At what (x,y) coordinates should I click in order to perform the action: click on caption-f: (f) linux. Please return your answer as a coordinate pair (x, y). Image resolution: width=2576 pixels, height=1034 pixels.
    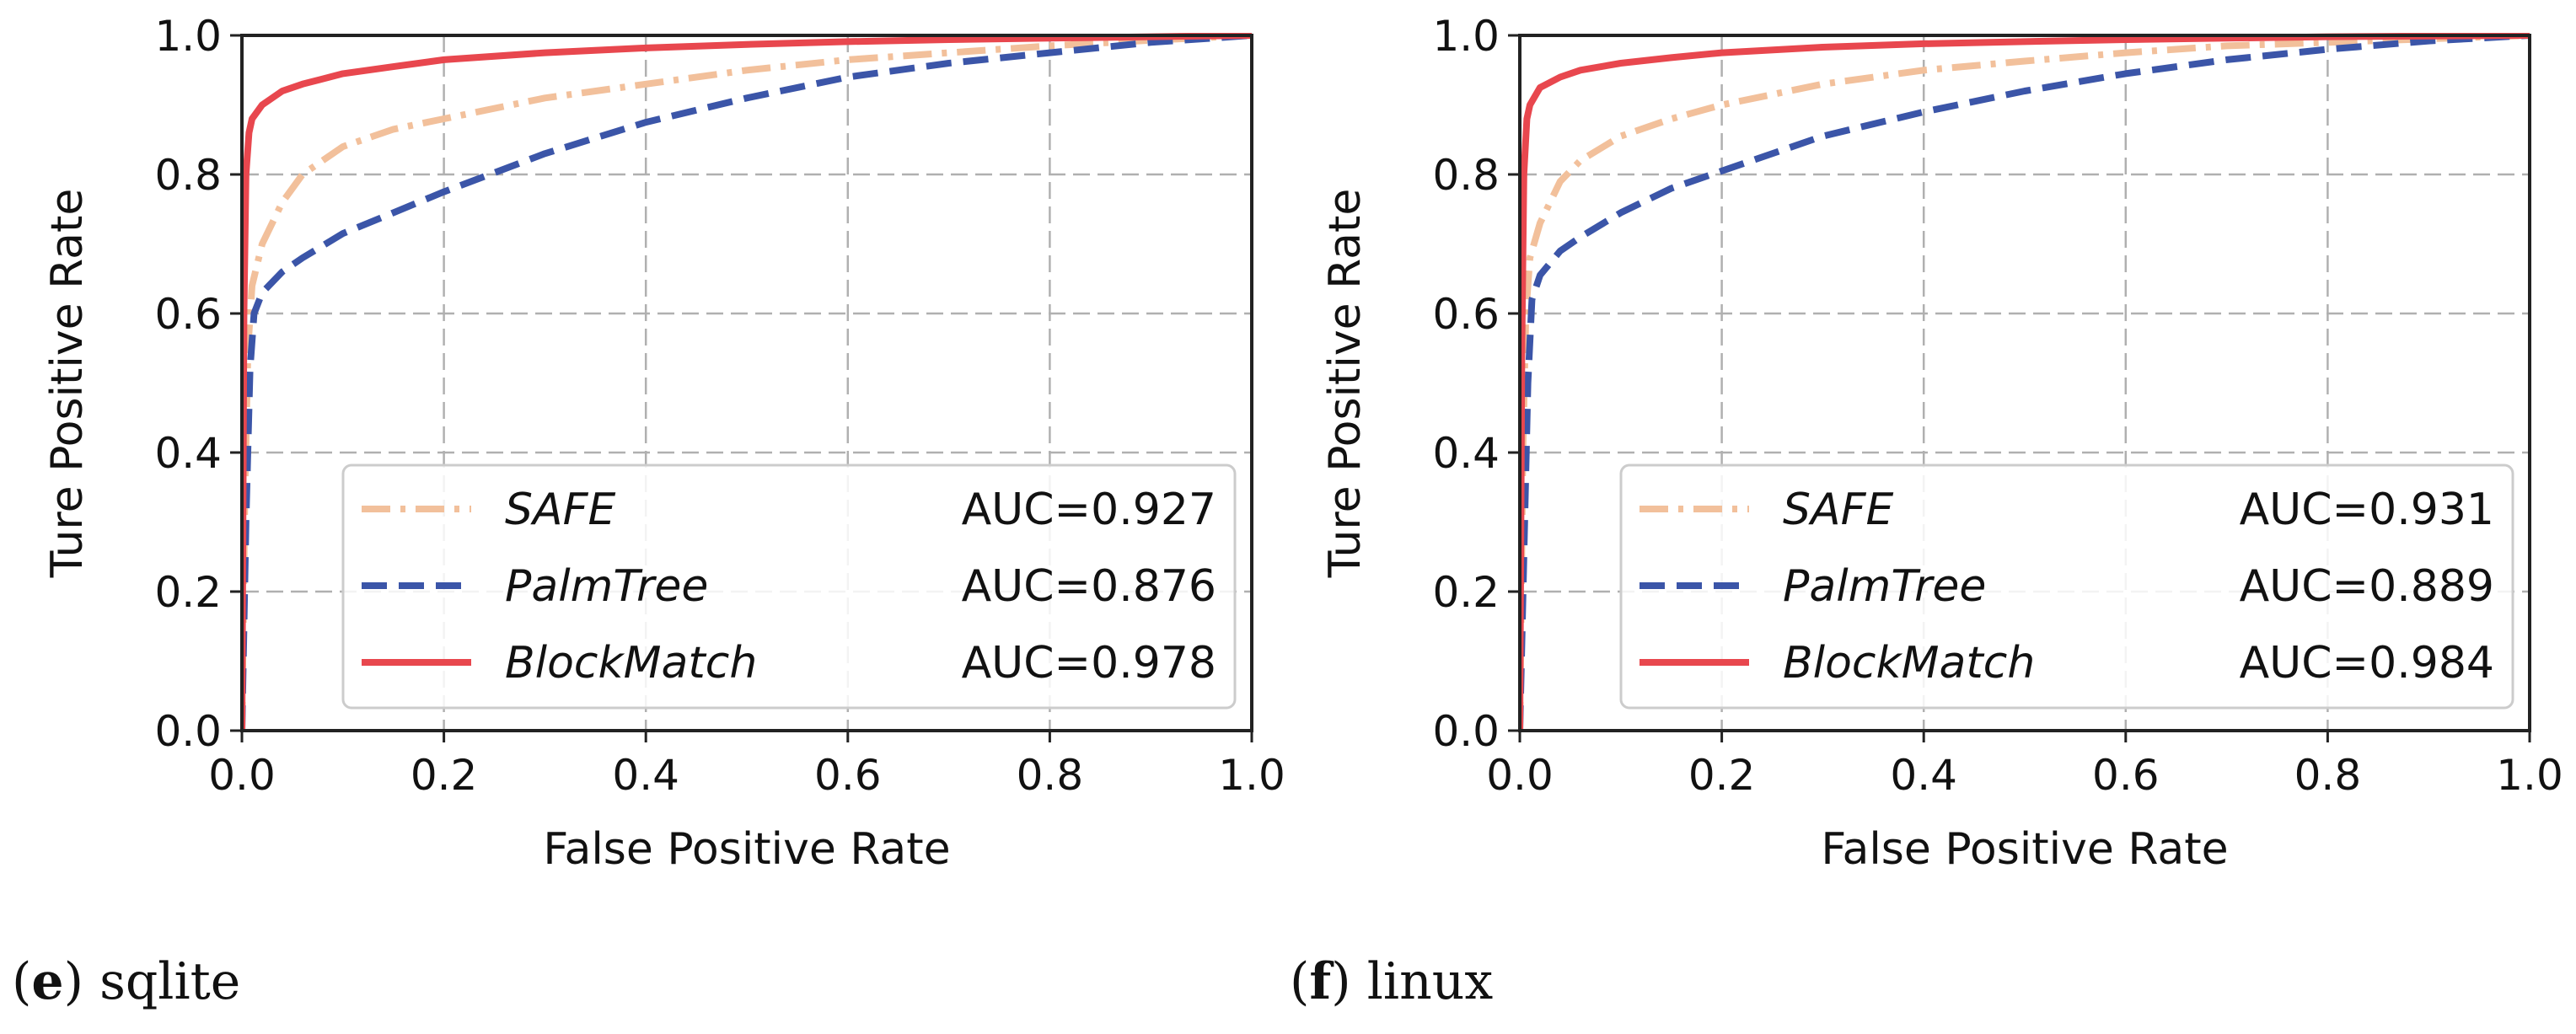
    Looking at the image, I should click on (1392, 981).